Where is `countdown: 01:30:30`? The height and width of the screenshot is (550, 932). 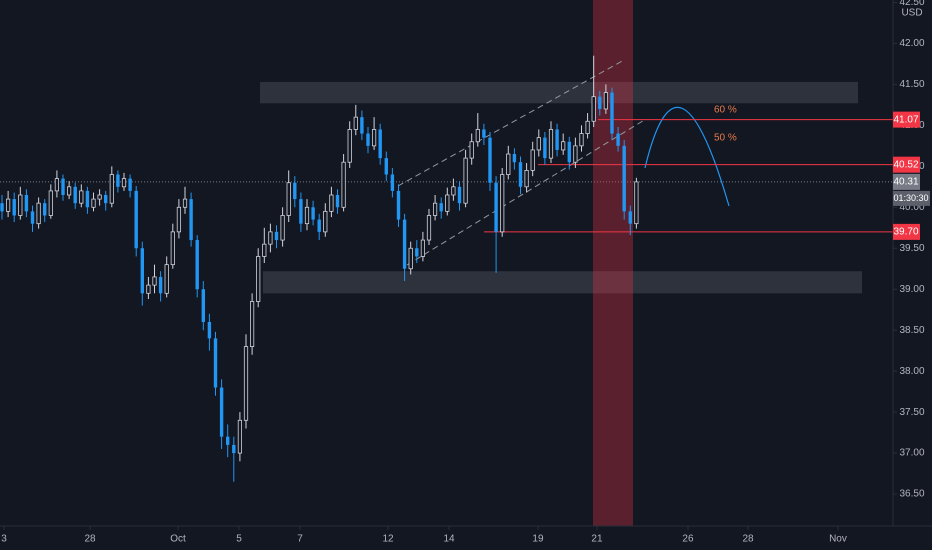
countdown: 01:30:30 is located at coordinates (910, 198).